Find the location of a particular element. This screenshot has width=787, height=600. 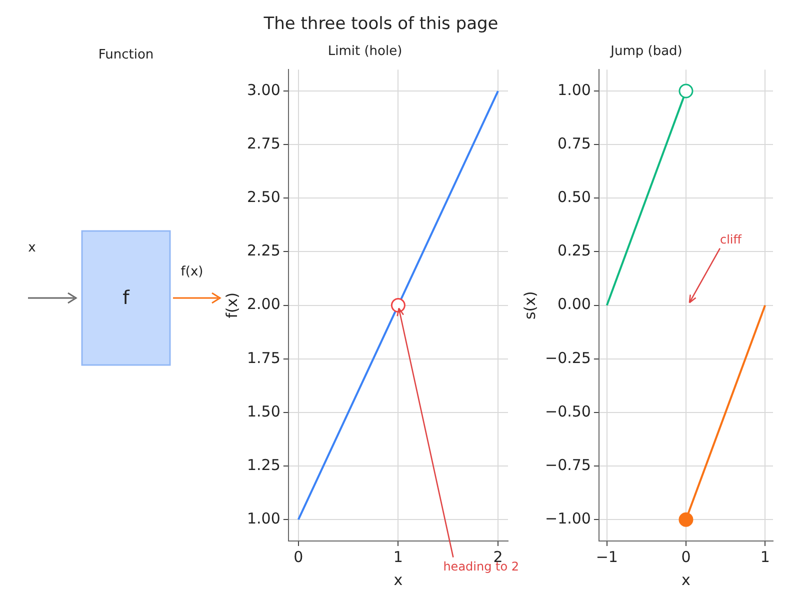

y-tick-label: 0.00 is located at coordinates (574, 304).